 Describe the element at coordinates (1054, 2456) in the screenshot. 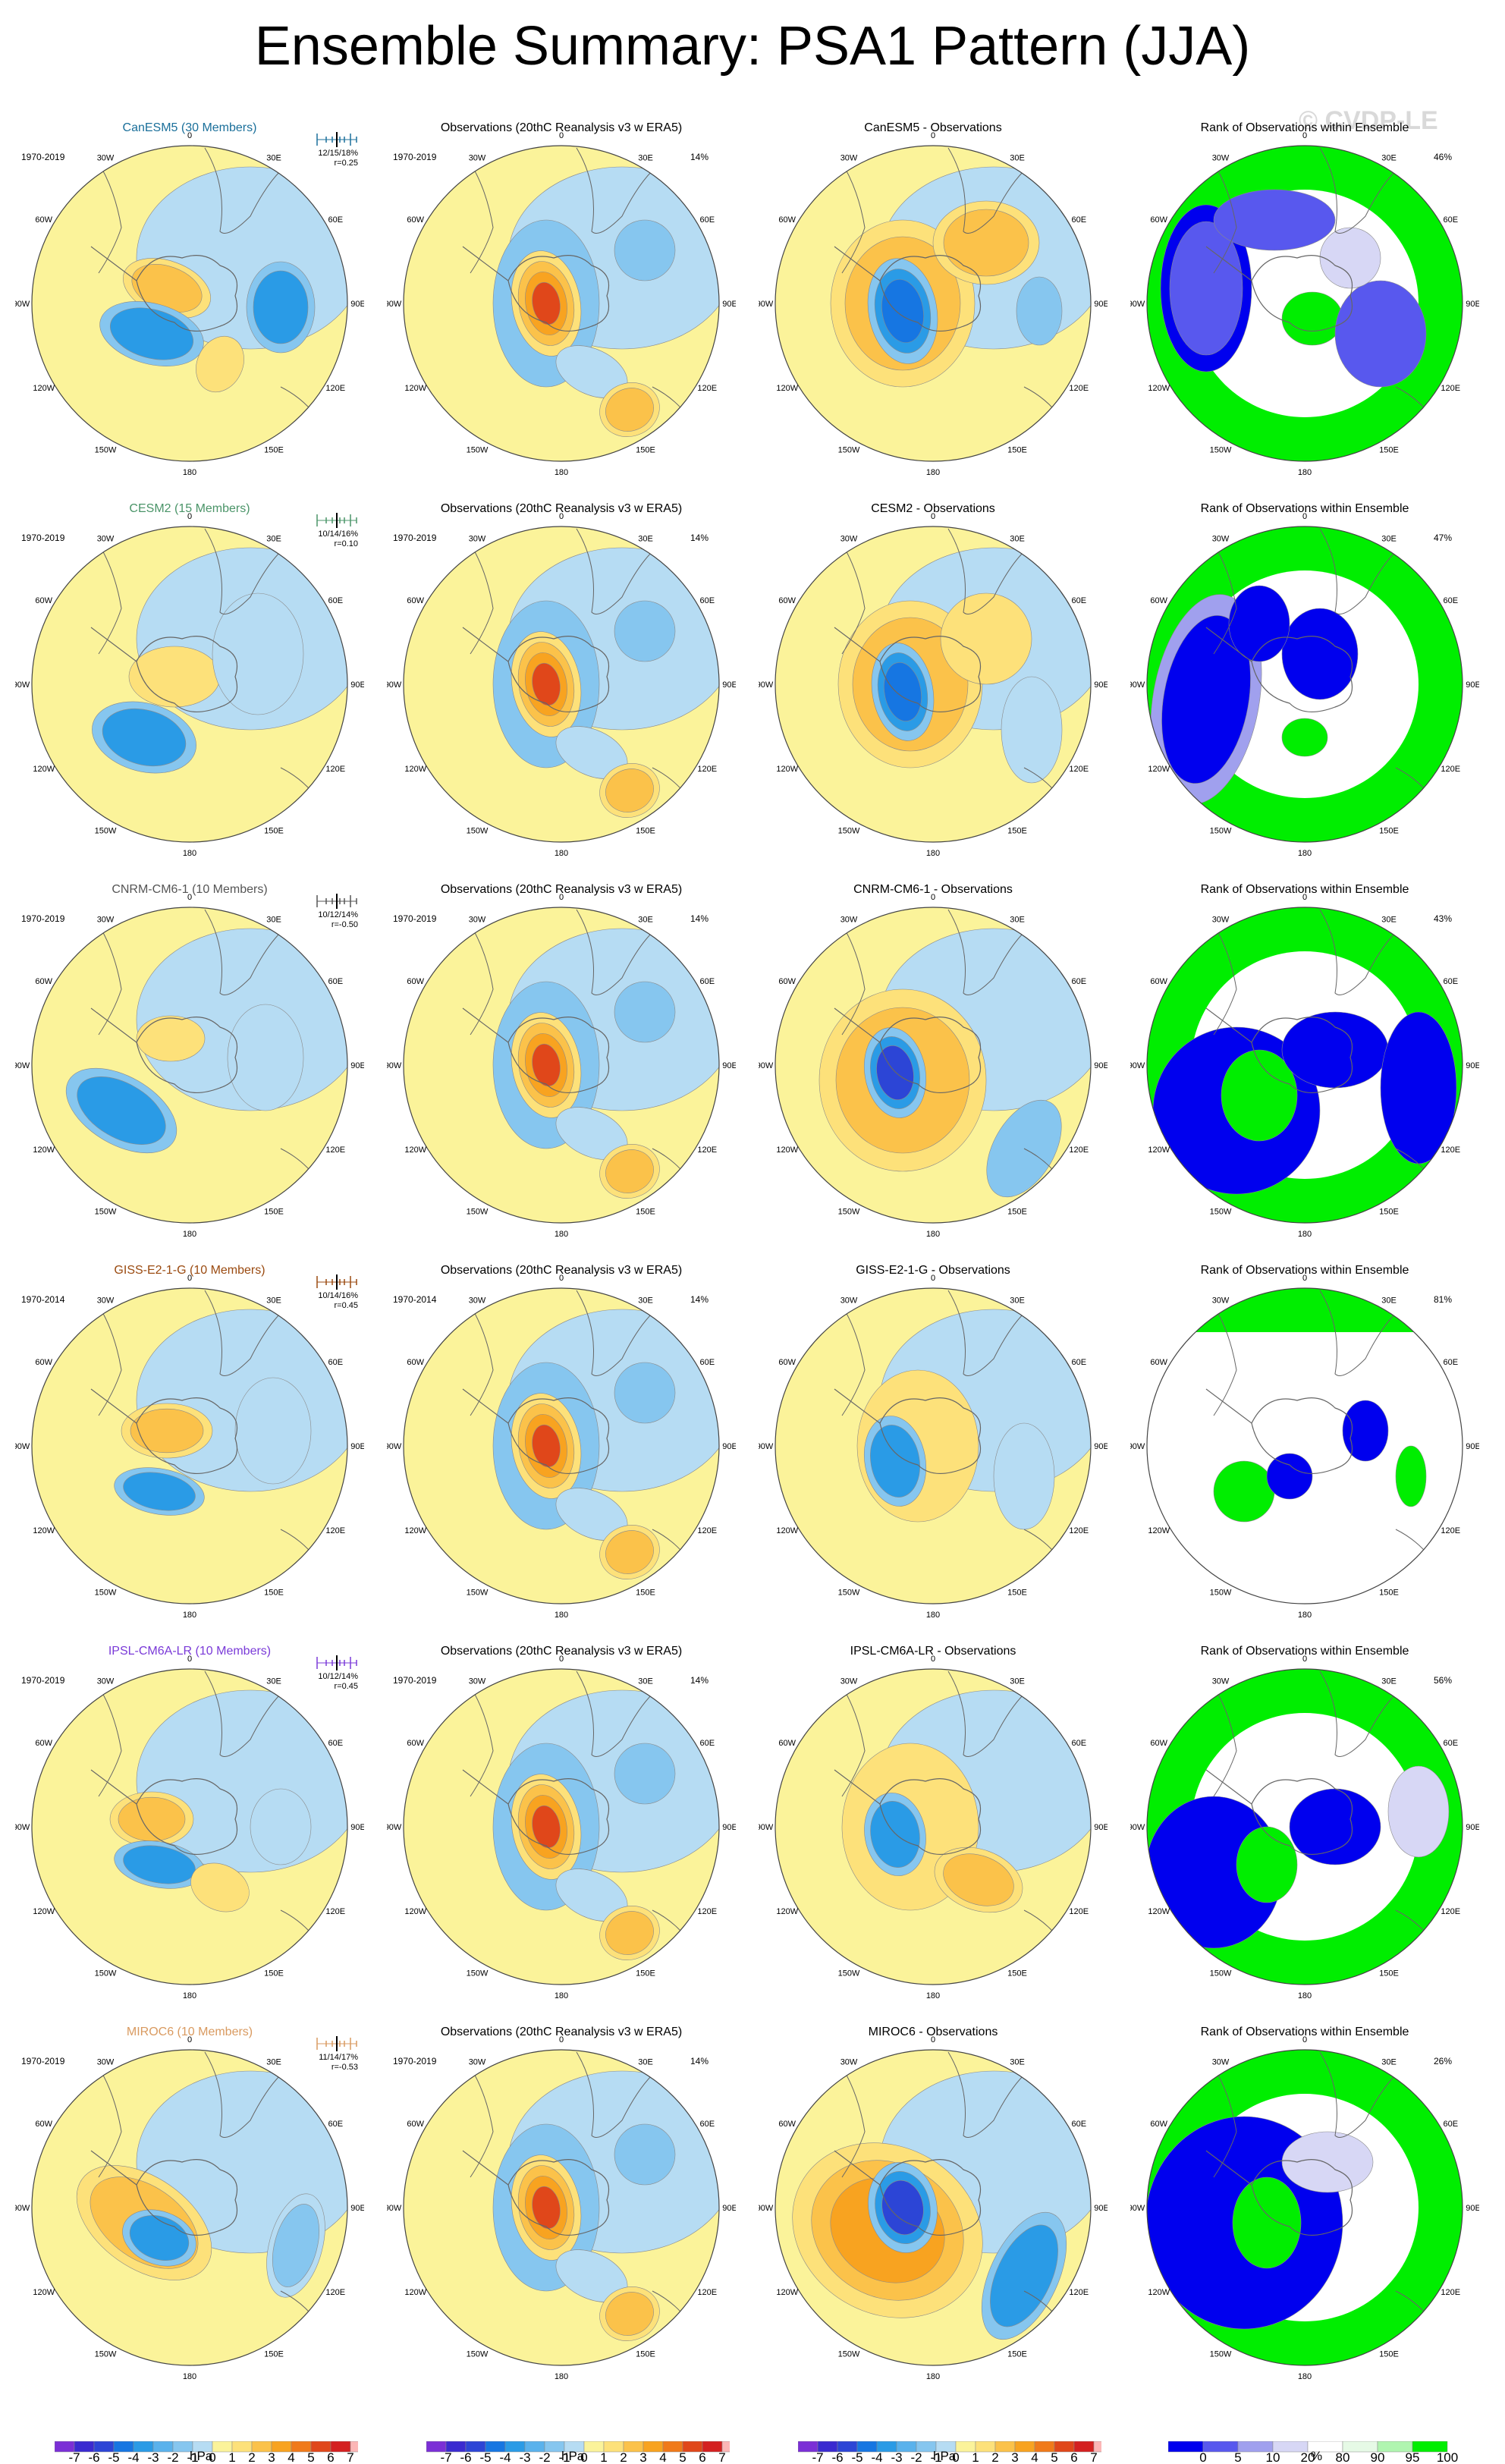

I see `colorbar-tick-label: 5` at that location.